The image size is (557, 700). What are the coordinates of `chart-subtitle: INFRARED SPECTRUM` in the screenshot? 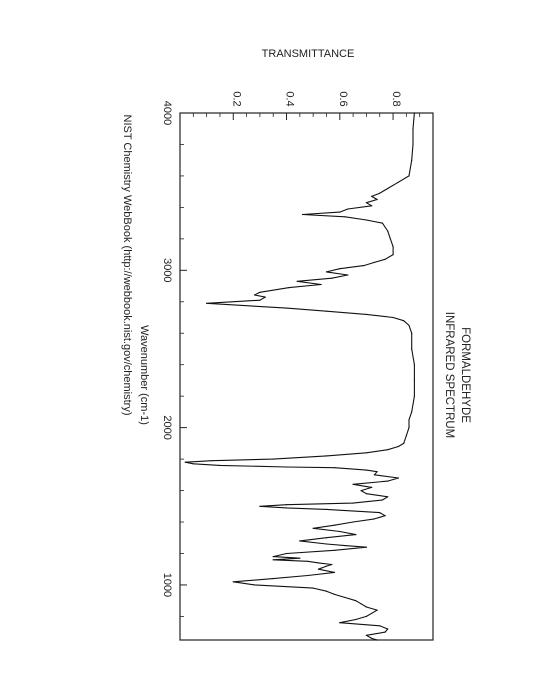 It's located at (449, 375).